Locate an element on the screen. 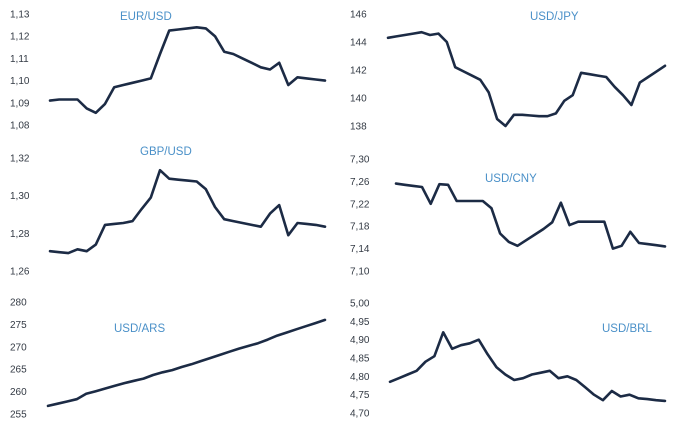 This screenshot has height=424, width=675. y-tick-label: 5,00 is located at coordinates (360, 304).